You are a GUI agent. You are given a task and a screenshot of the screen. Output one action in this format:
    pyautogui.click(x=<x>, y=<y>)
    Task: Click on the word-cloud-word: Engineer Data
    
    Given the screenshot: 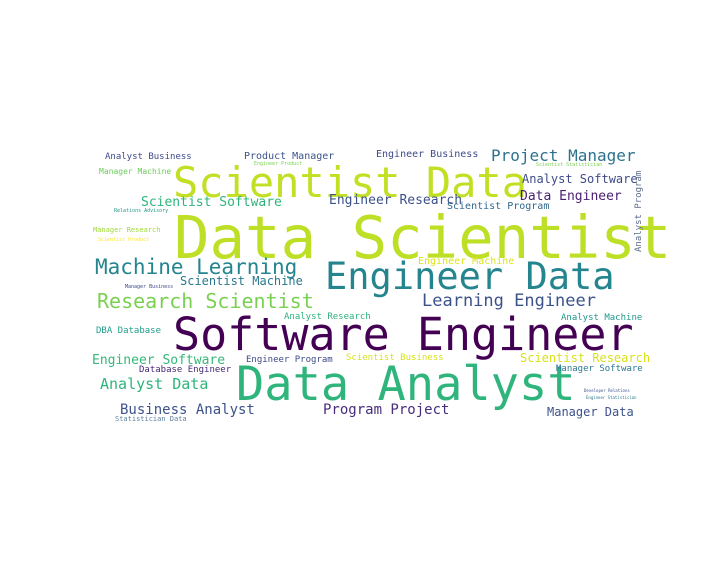 What is the action you would take?
    pyautogui.click(x=470, y=276)
    